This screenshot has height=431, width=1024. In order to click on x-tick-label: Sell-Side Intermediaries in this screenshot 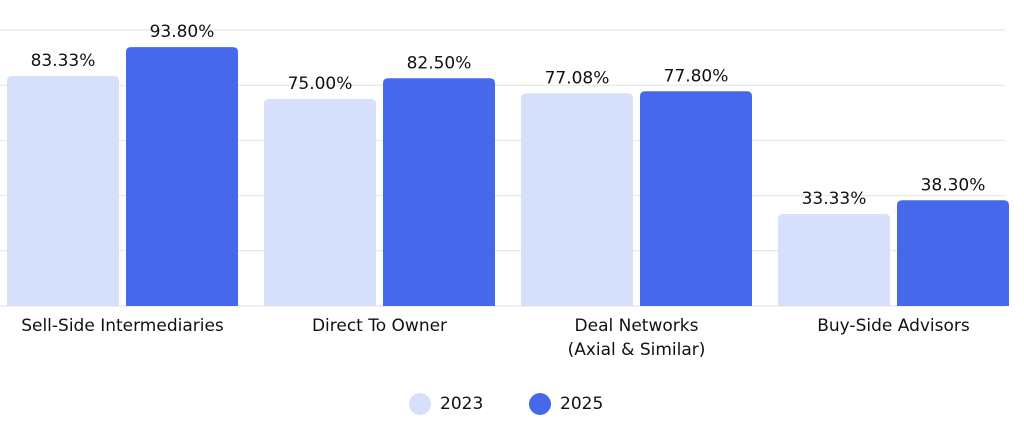, I will do `click(122, 326)`.